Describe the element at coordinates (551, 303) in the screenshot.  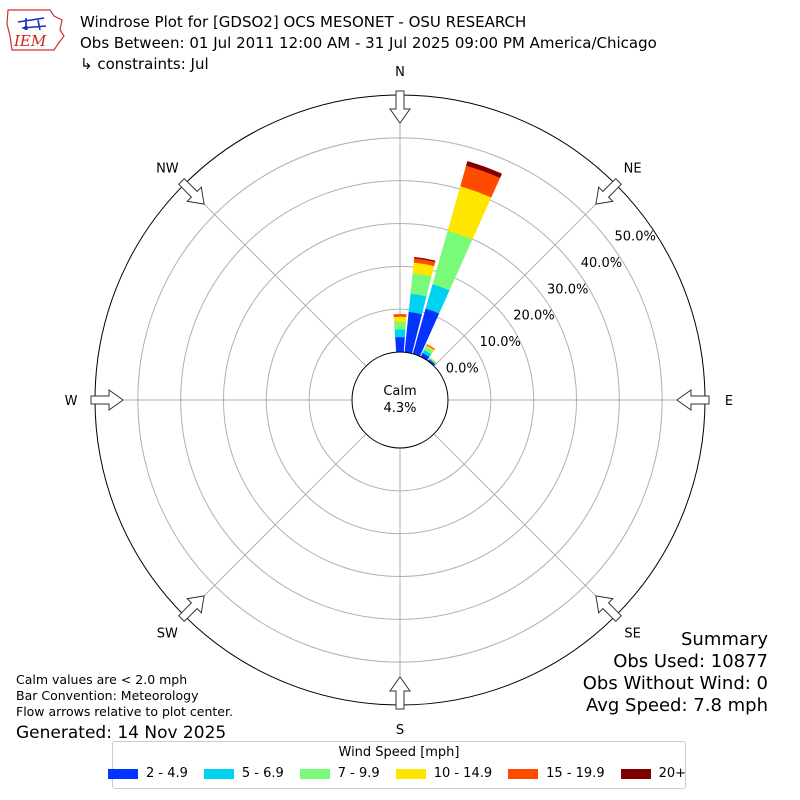
I see `radial-tick-labels: 0.0%10.0% 20.0% 30.0% 40.0% 50.0%` at that location.